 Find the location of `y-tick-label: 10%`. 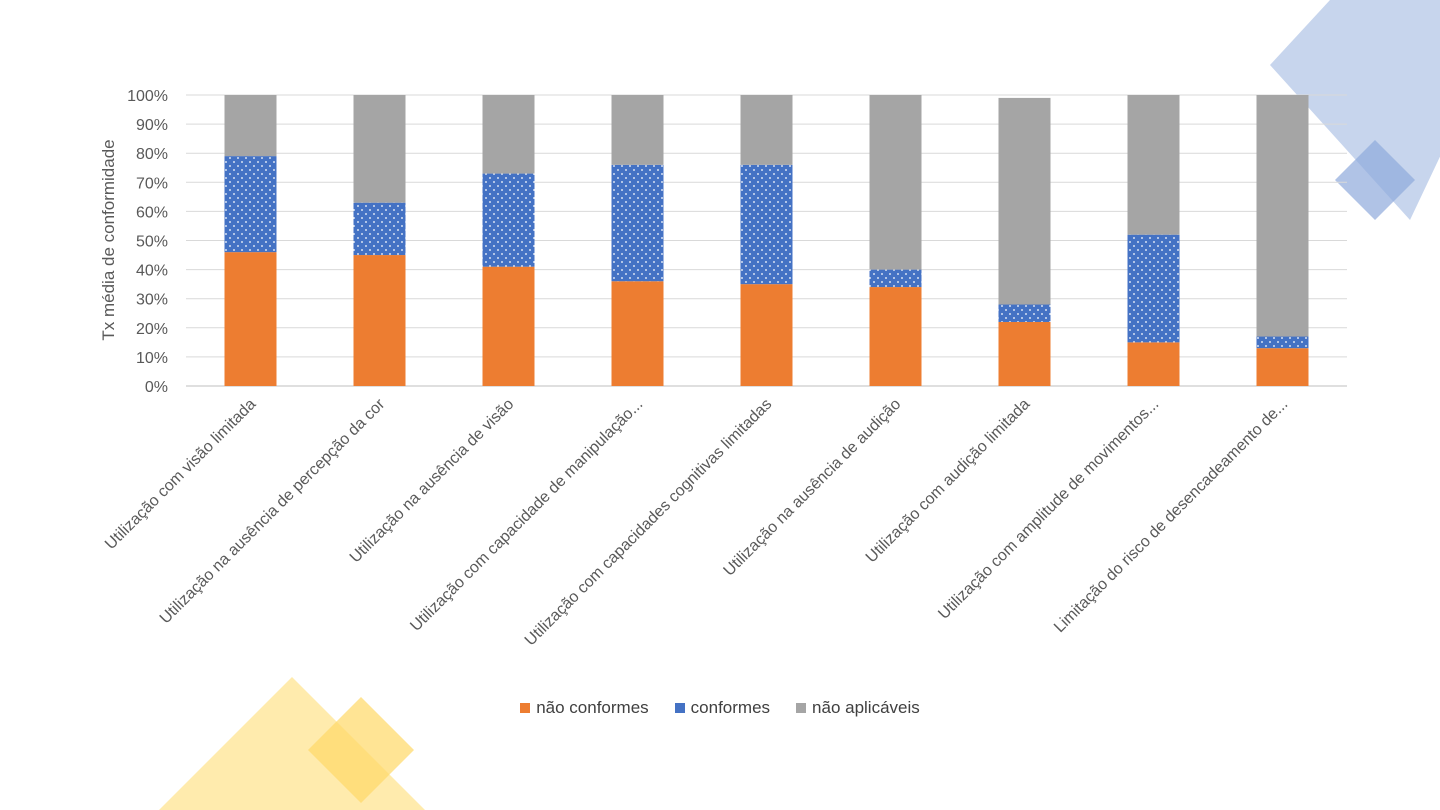

y-tick-label: 10% is located at coordinates (152, 358).